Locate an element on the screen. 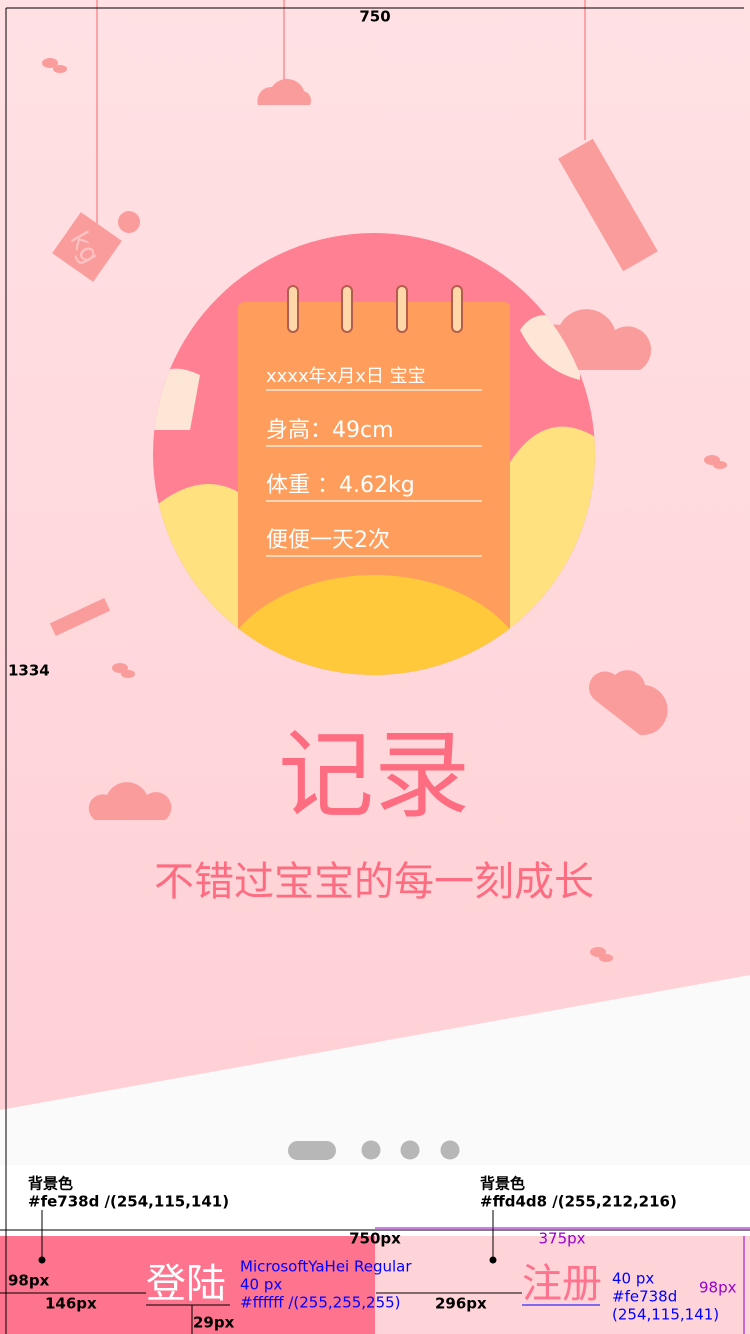 The width and height of the screenshot is (750, 1334). login-button is located at coordinates (187, 1285).